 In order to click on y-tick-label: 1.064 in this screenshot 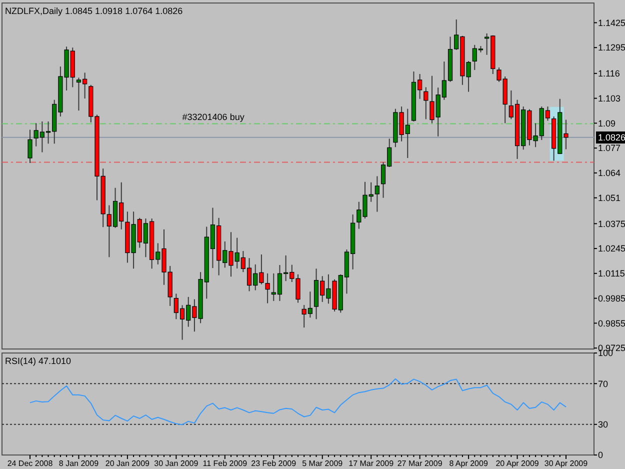, I will do `click(609, 173)`.